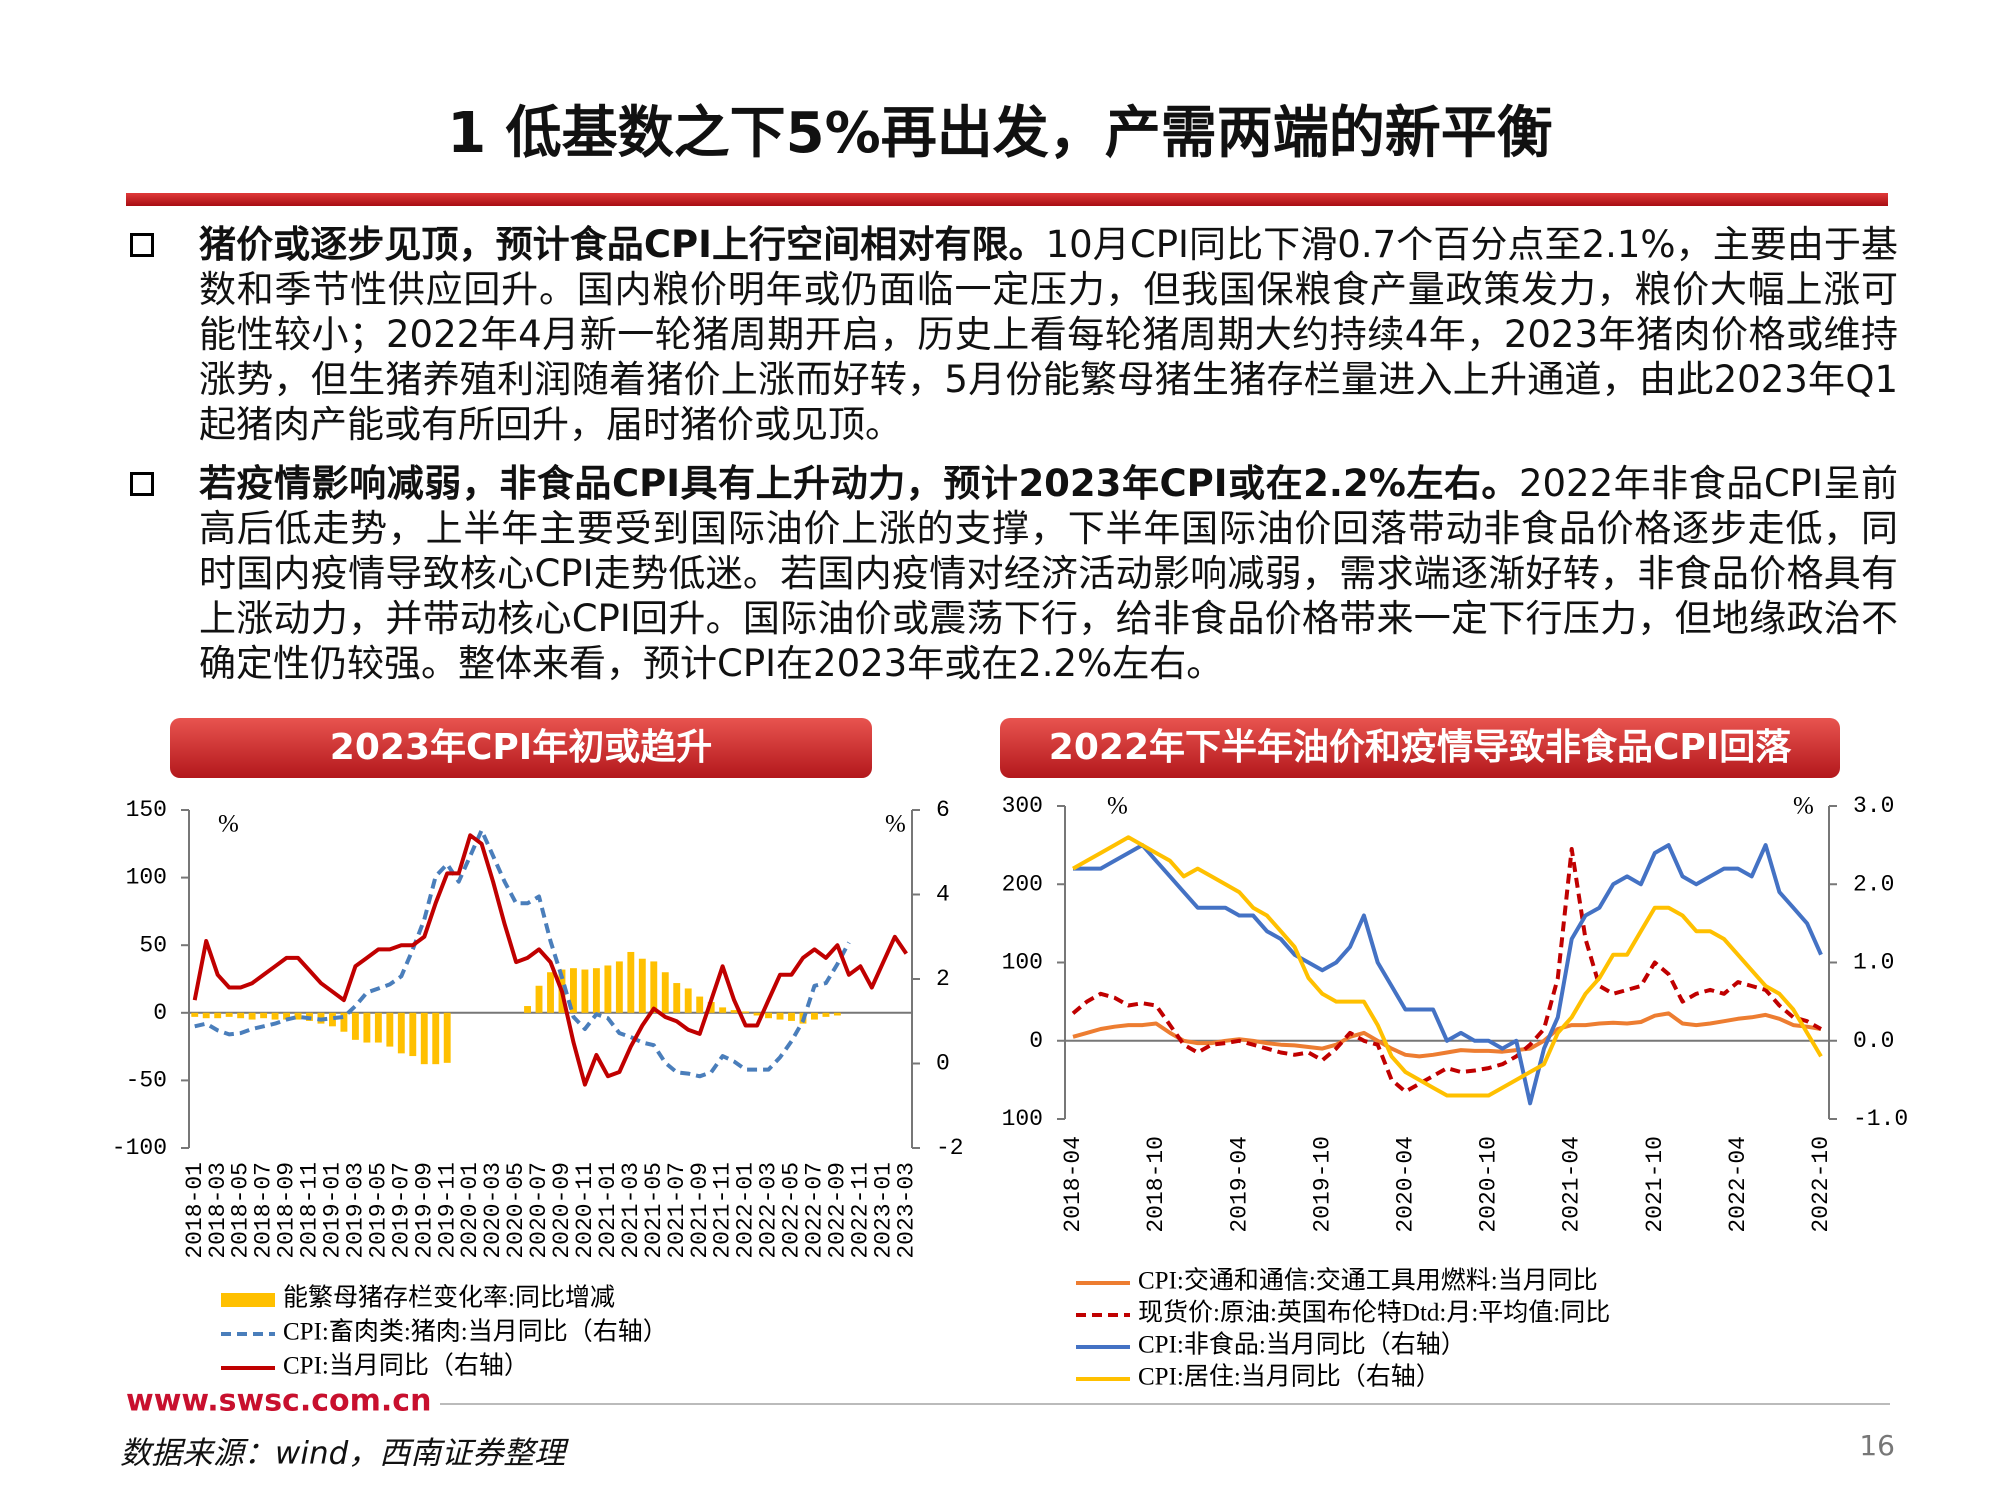 Image resolution: width=2000 pixels, height=1500 pixels. I want to click on y2-tick-label: 1.0, so click(1873, 963).